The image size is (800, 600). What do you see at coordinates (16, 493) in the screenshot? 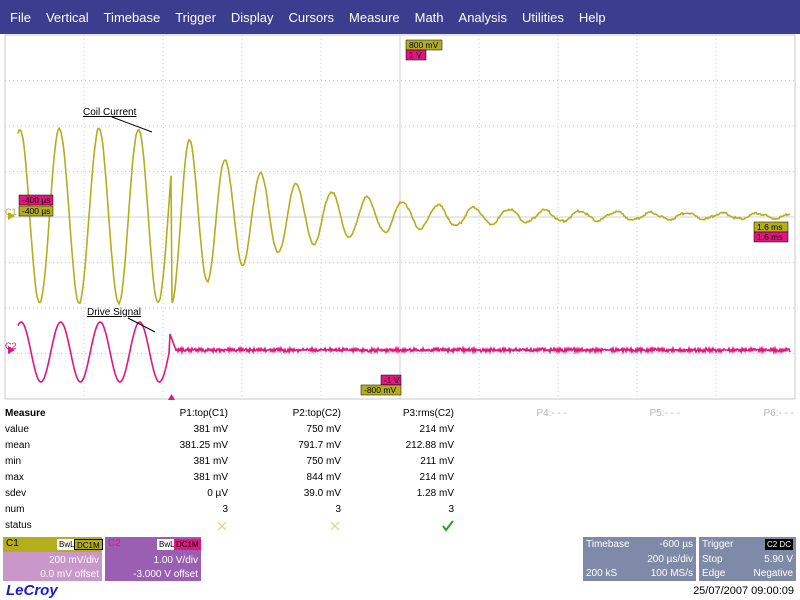
I see `measure-row-label: sdev` at bounding box center [16, 493].